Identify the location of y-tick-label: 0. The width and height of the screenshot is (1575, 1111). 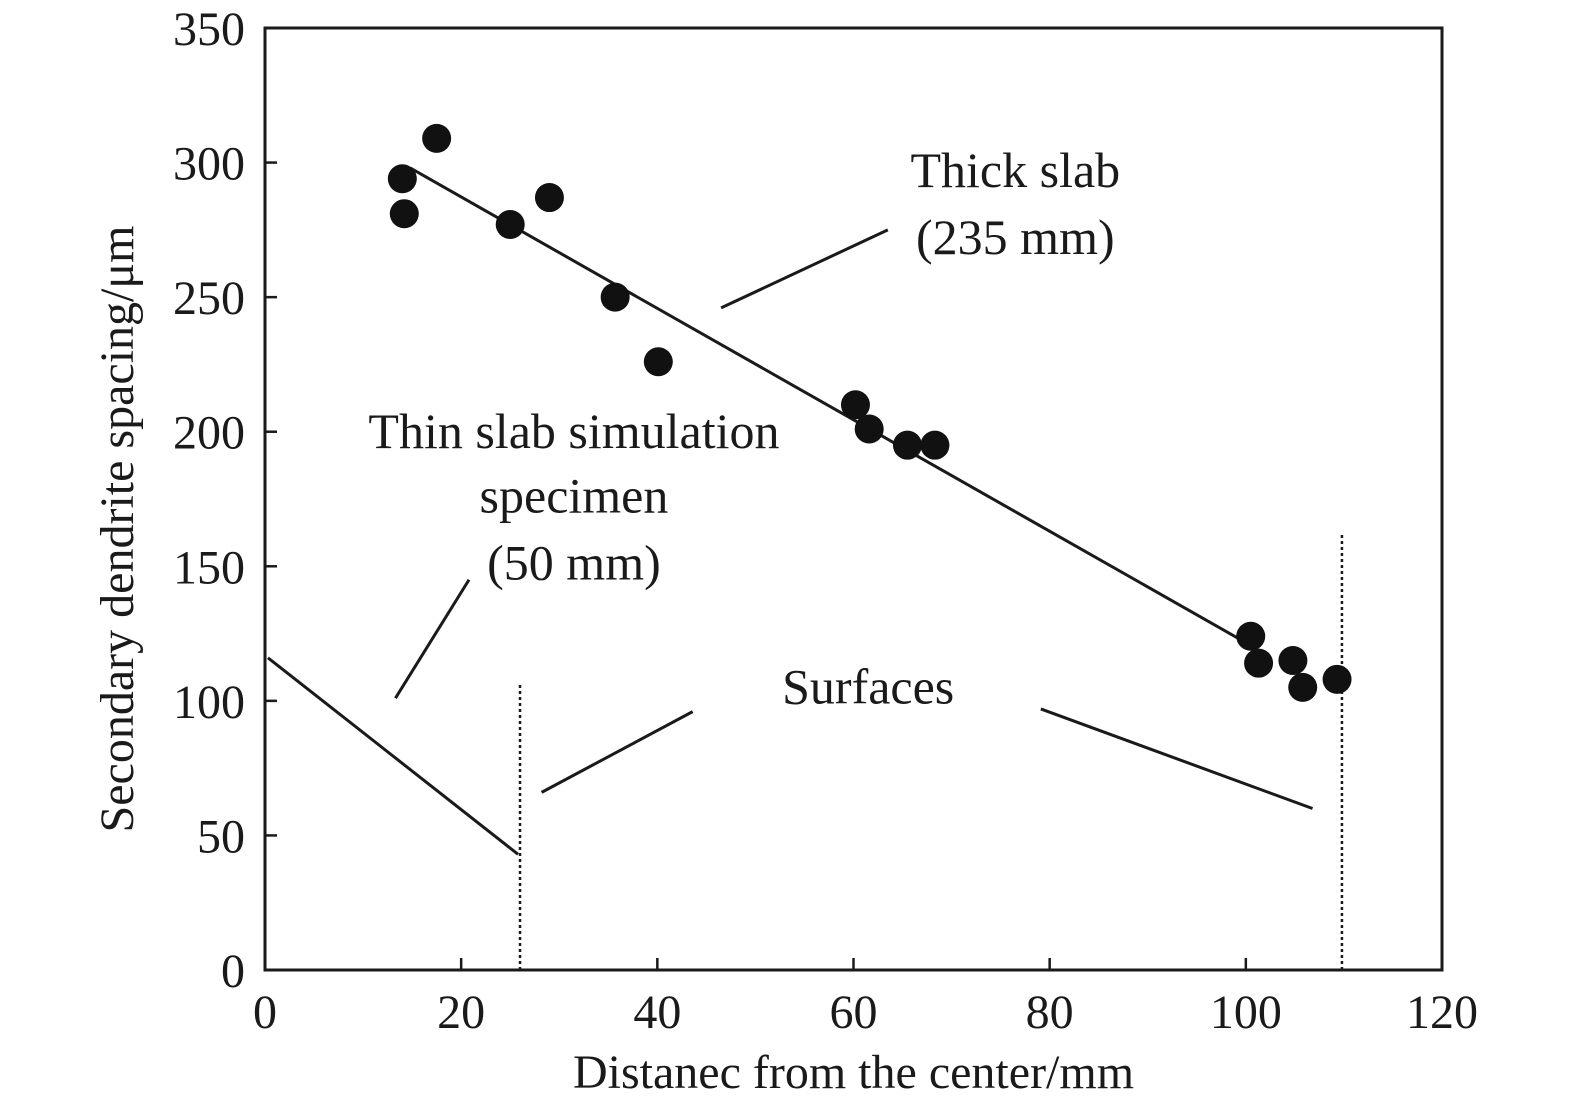
(233, 971).